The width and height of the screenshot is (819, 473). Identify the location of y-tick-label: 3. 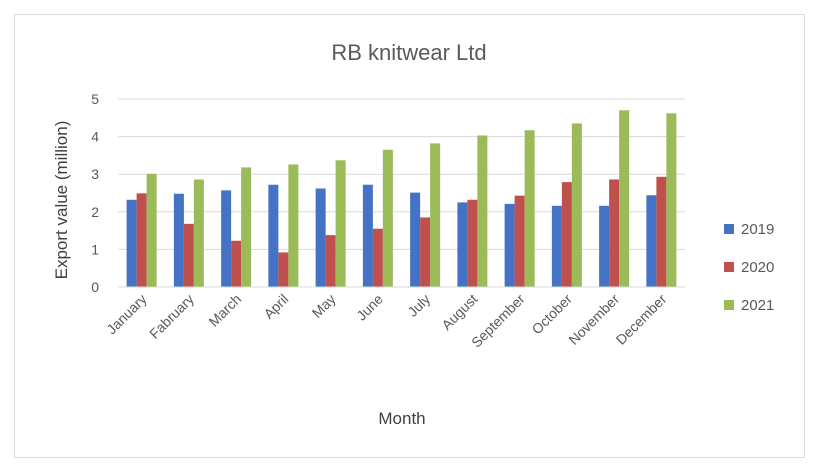
(95, 174).